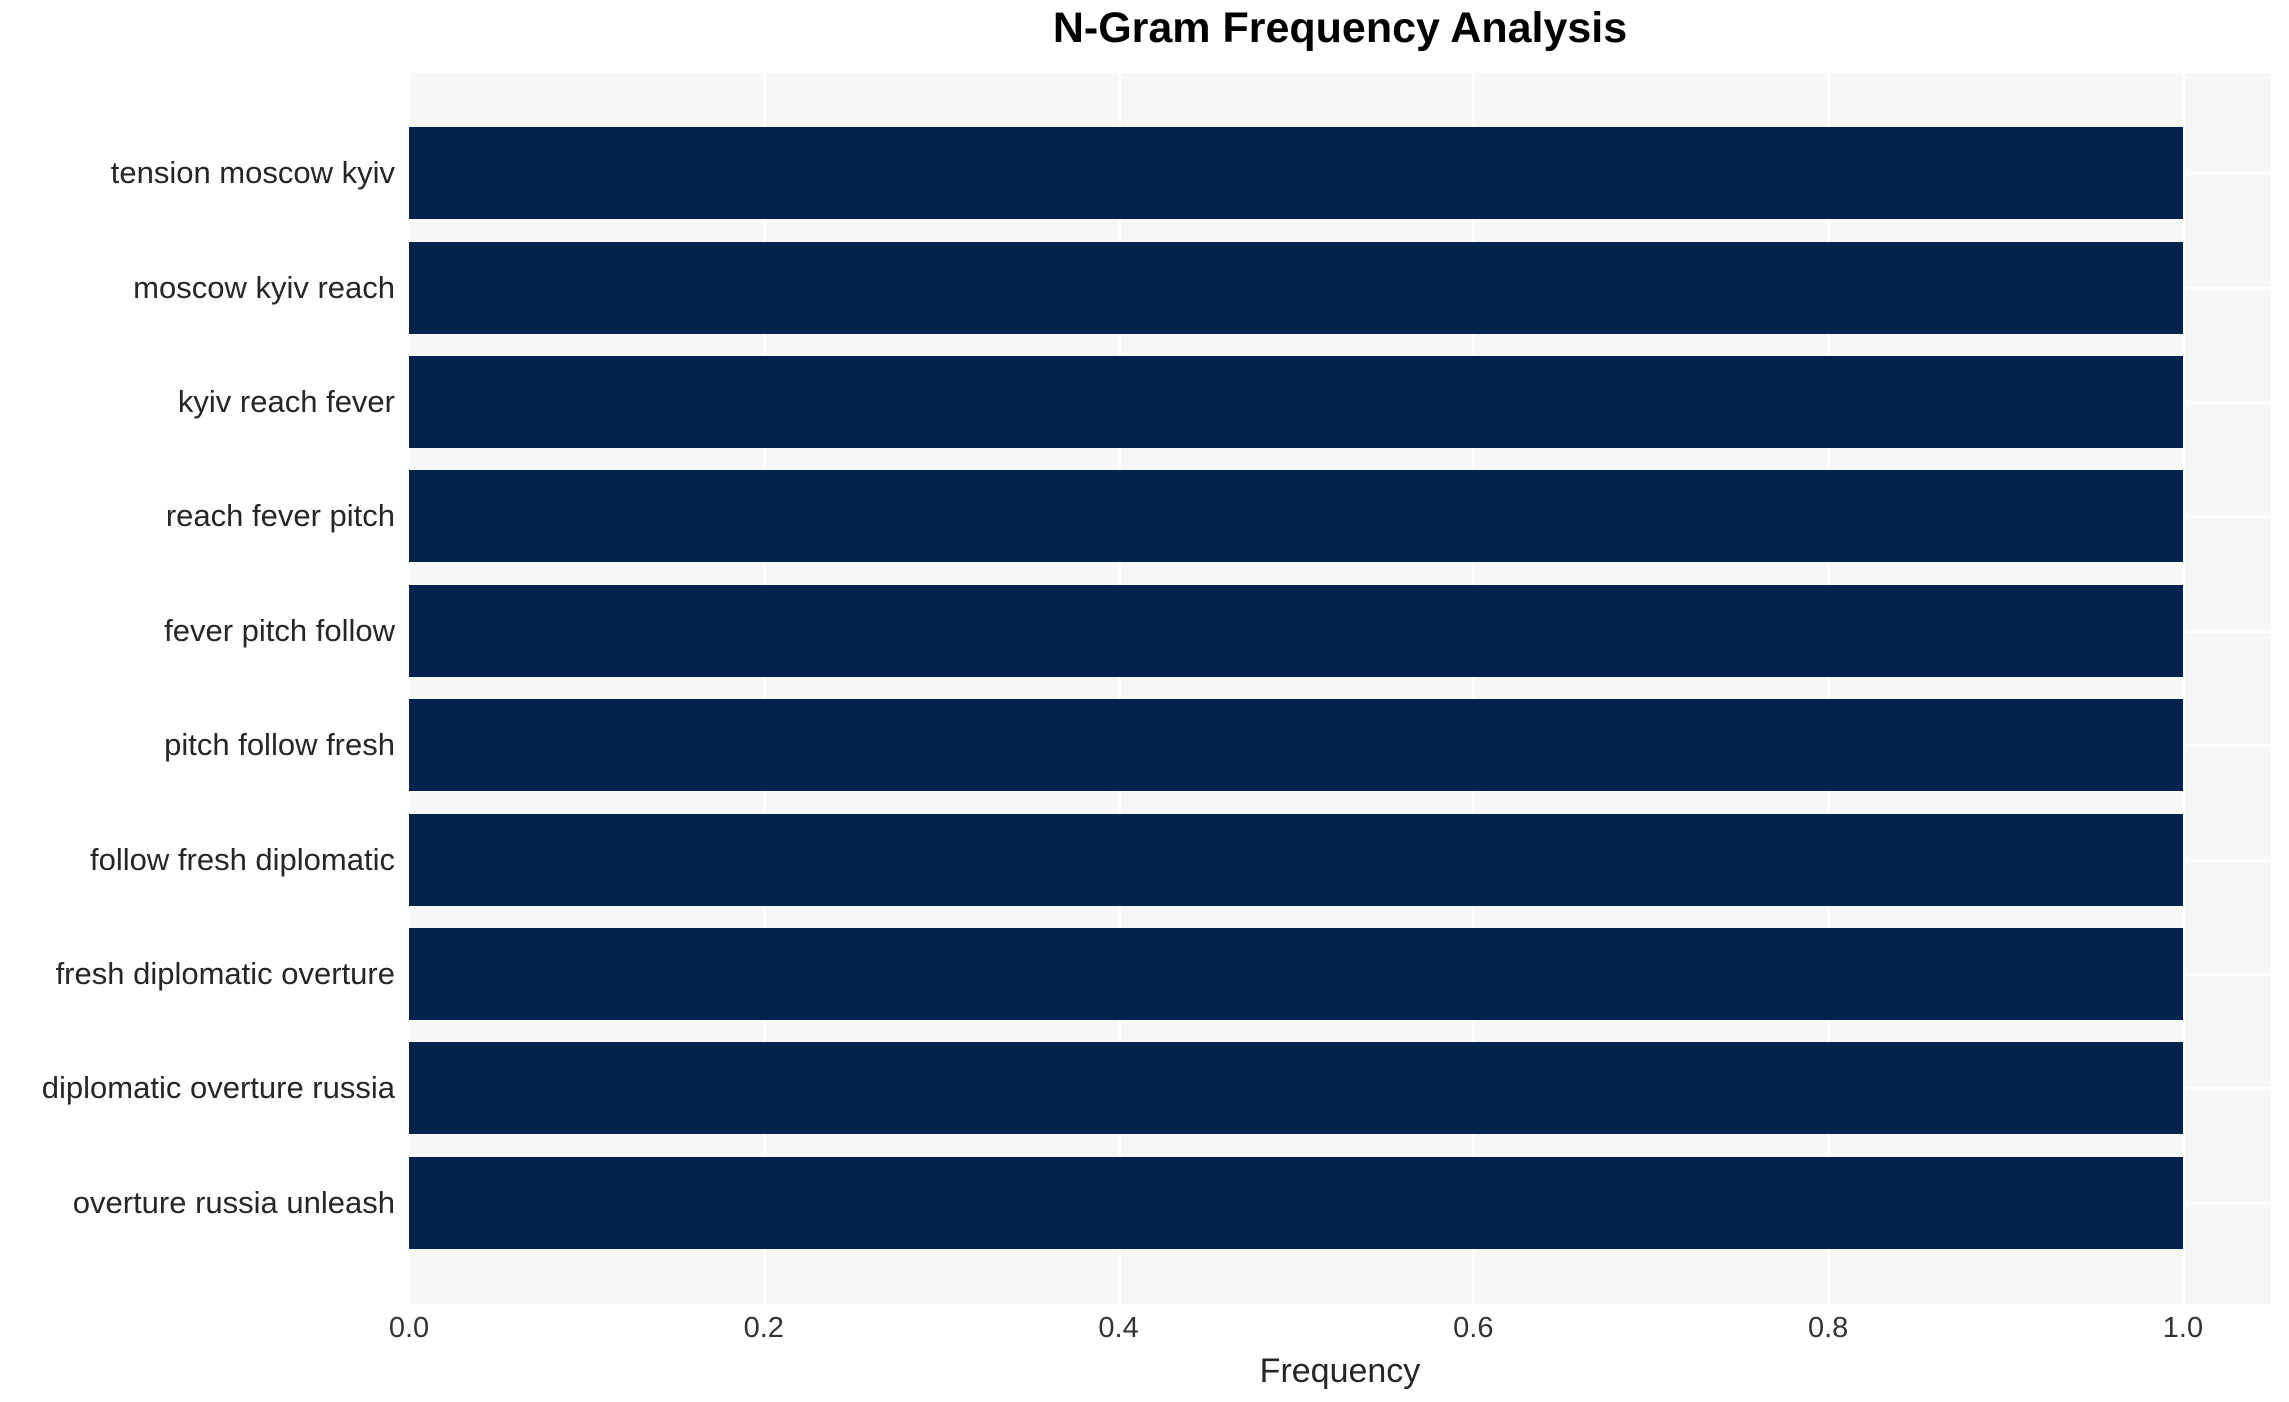 The height and width of the screenshot is (1402, 2289). I want to click on bar-row: overture russia unleash, so click(1135, 1203).